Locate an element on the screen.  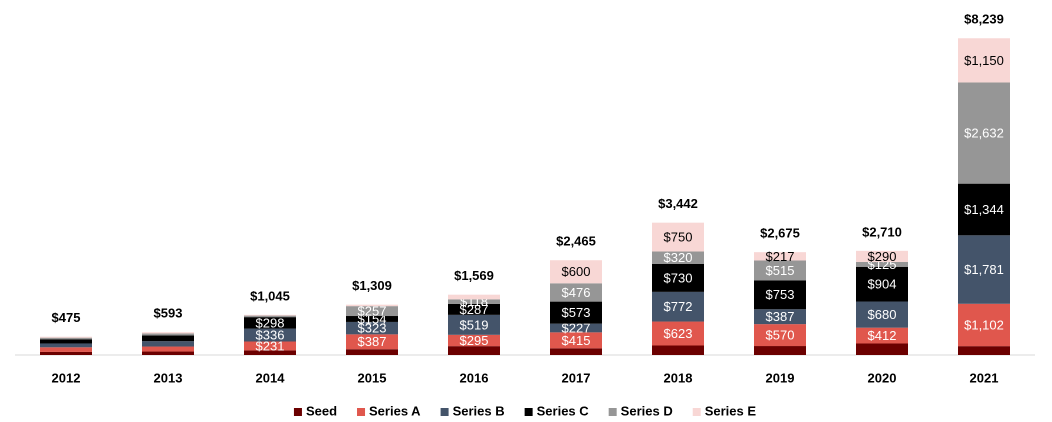
x-tick-label: 2019 is located at coordinates (780, 377).